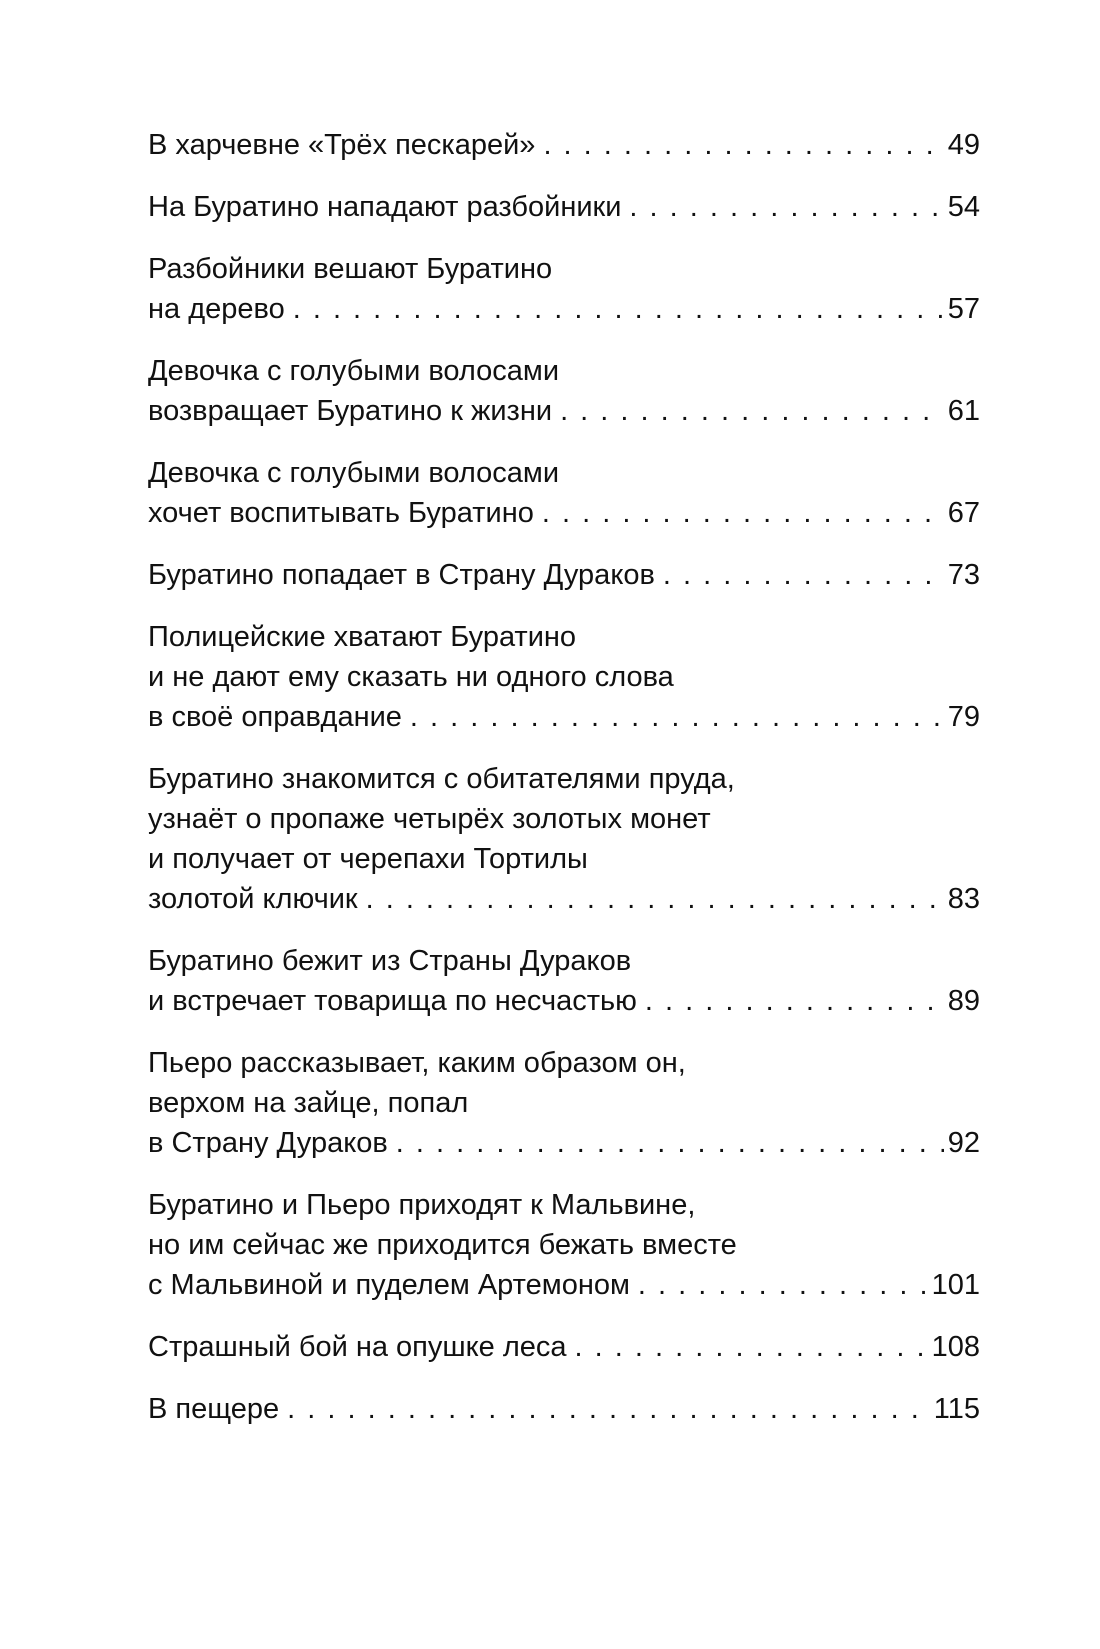  Describe the element at coordinates (357, 1347) in the screenshot. I see `toc-entry-title: Страшный бой на опушке леса` at that location.